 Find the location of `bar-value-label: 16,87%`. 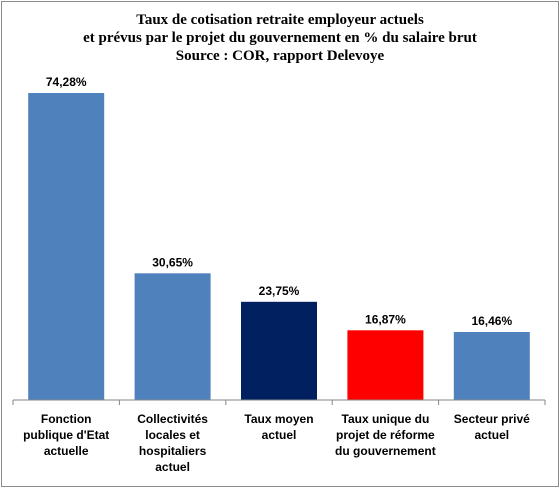

bar-value-label: 16,87% is located at coordinates (385, 319).